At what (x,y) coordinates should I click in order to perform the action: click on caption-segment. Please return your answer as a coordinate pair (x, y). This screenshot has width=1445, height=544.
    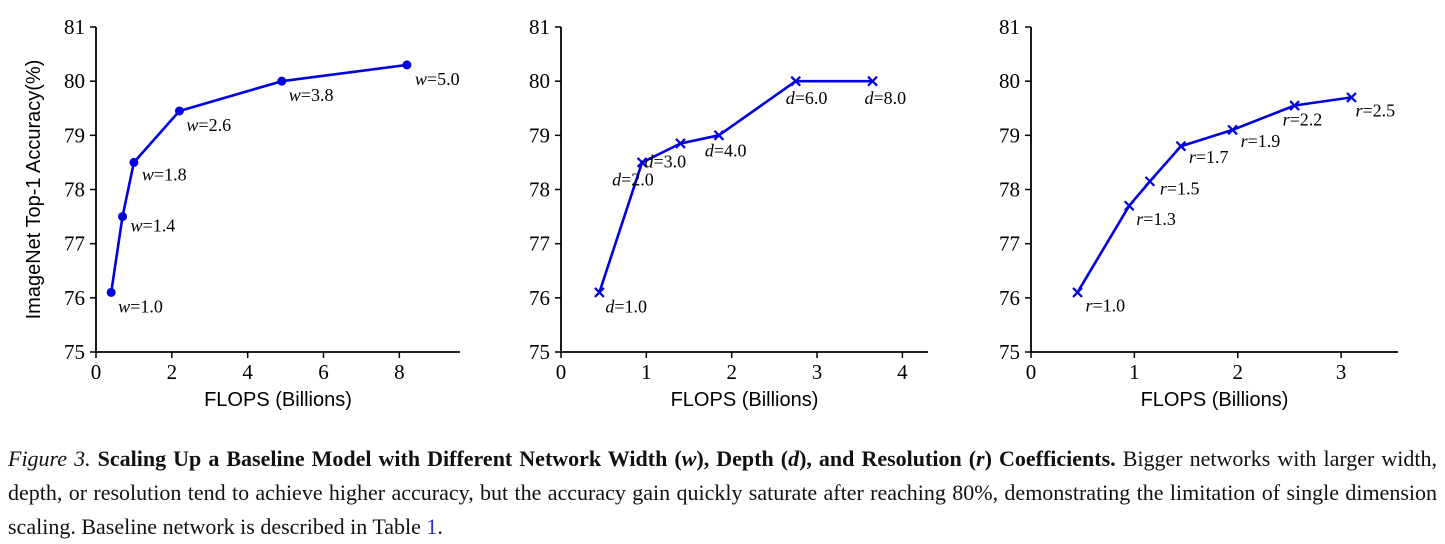
    Looking at the image, I should click on (94, 458).